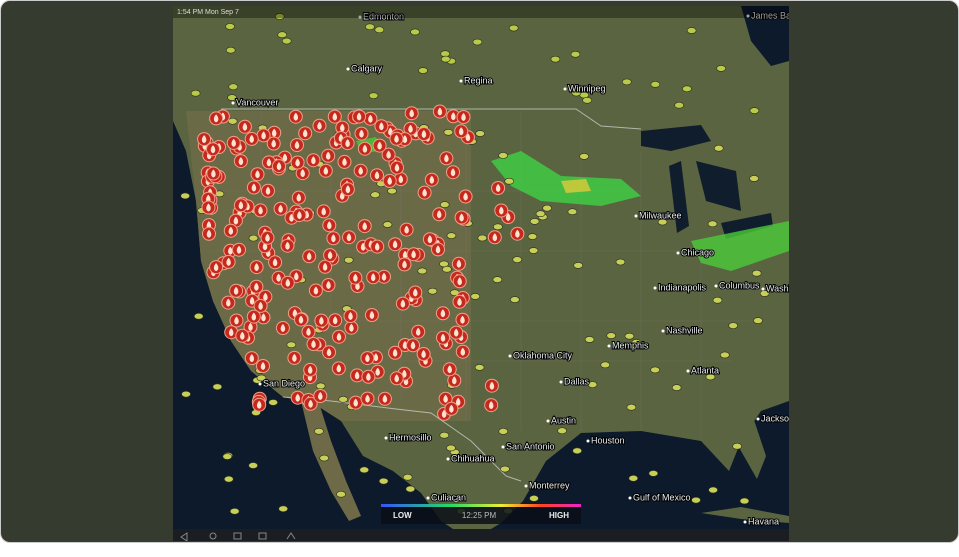 The image size is (959, 557). Describe the element at coordinates (577, 381) in the screenshot. I see `city-label: Dallas` at that location.